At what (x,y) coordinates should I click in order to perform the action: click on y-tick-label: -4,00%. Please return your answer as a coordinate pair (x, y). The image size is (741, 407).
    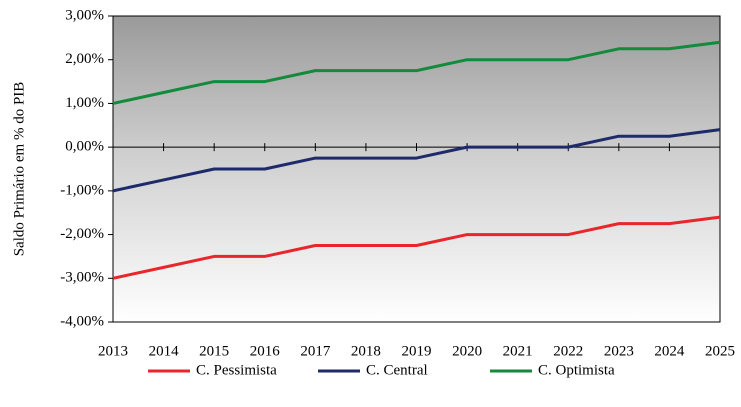
    Looking at the image, I should click on (82, 321).